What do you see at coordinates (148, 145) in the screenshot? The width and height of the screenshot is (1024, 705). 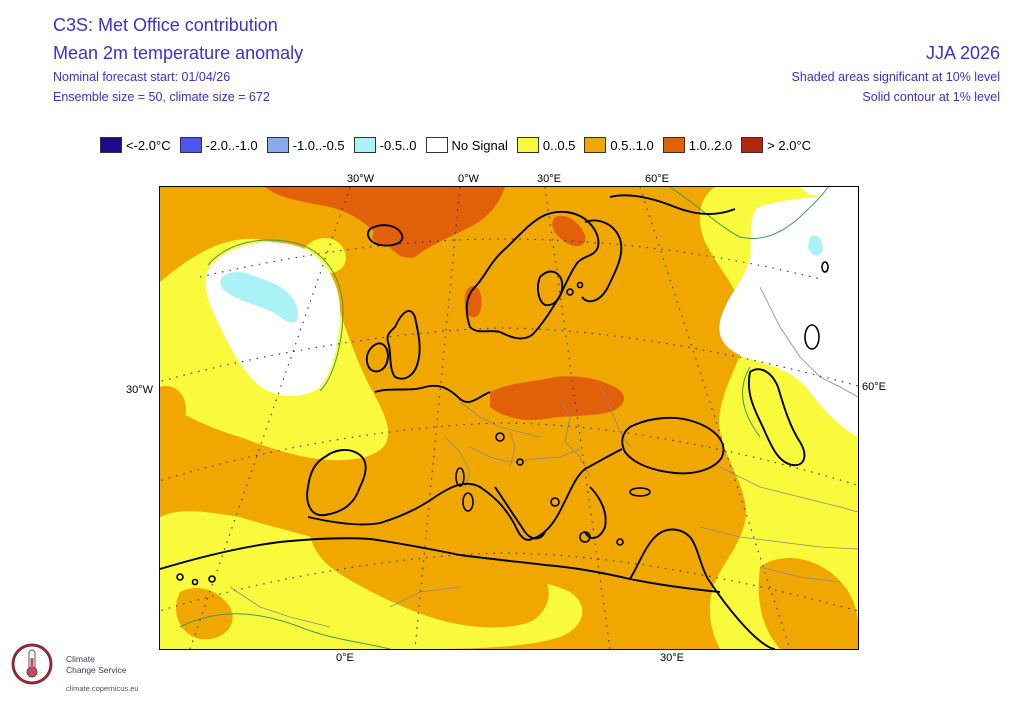 I see `legend-label: <-2.0°C` at bounding box center [148, 145].